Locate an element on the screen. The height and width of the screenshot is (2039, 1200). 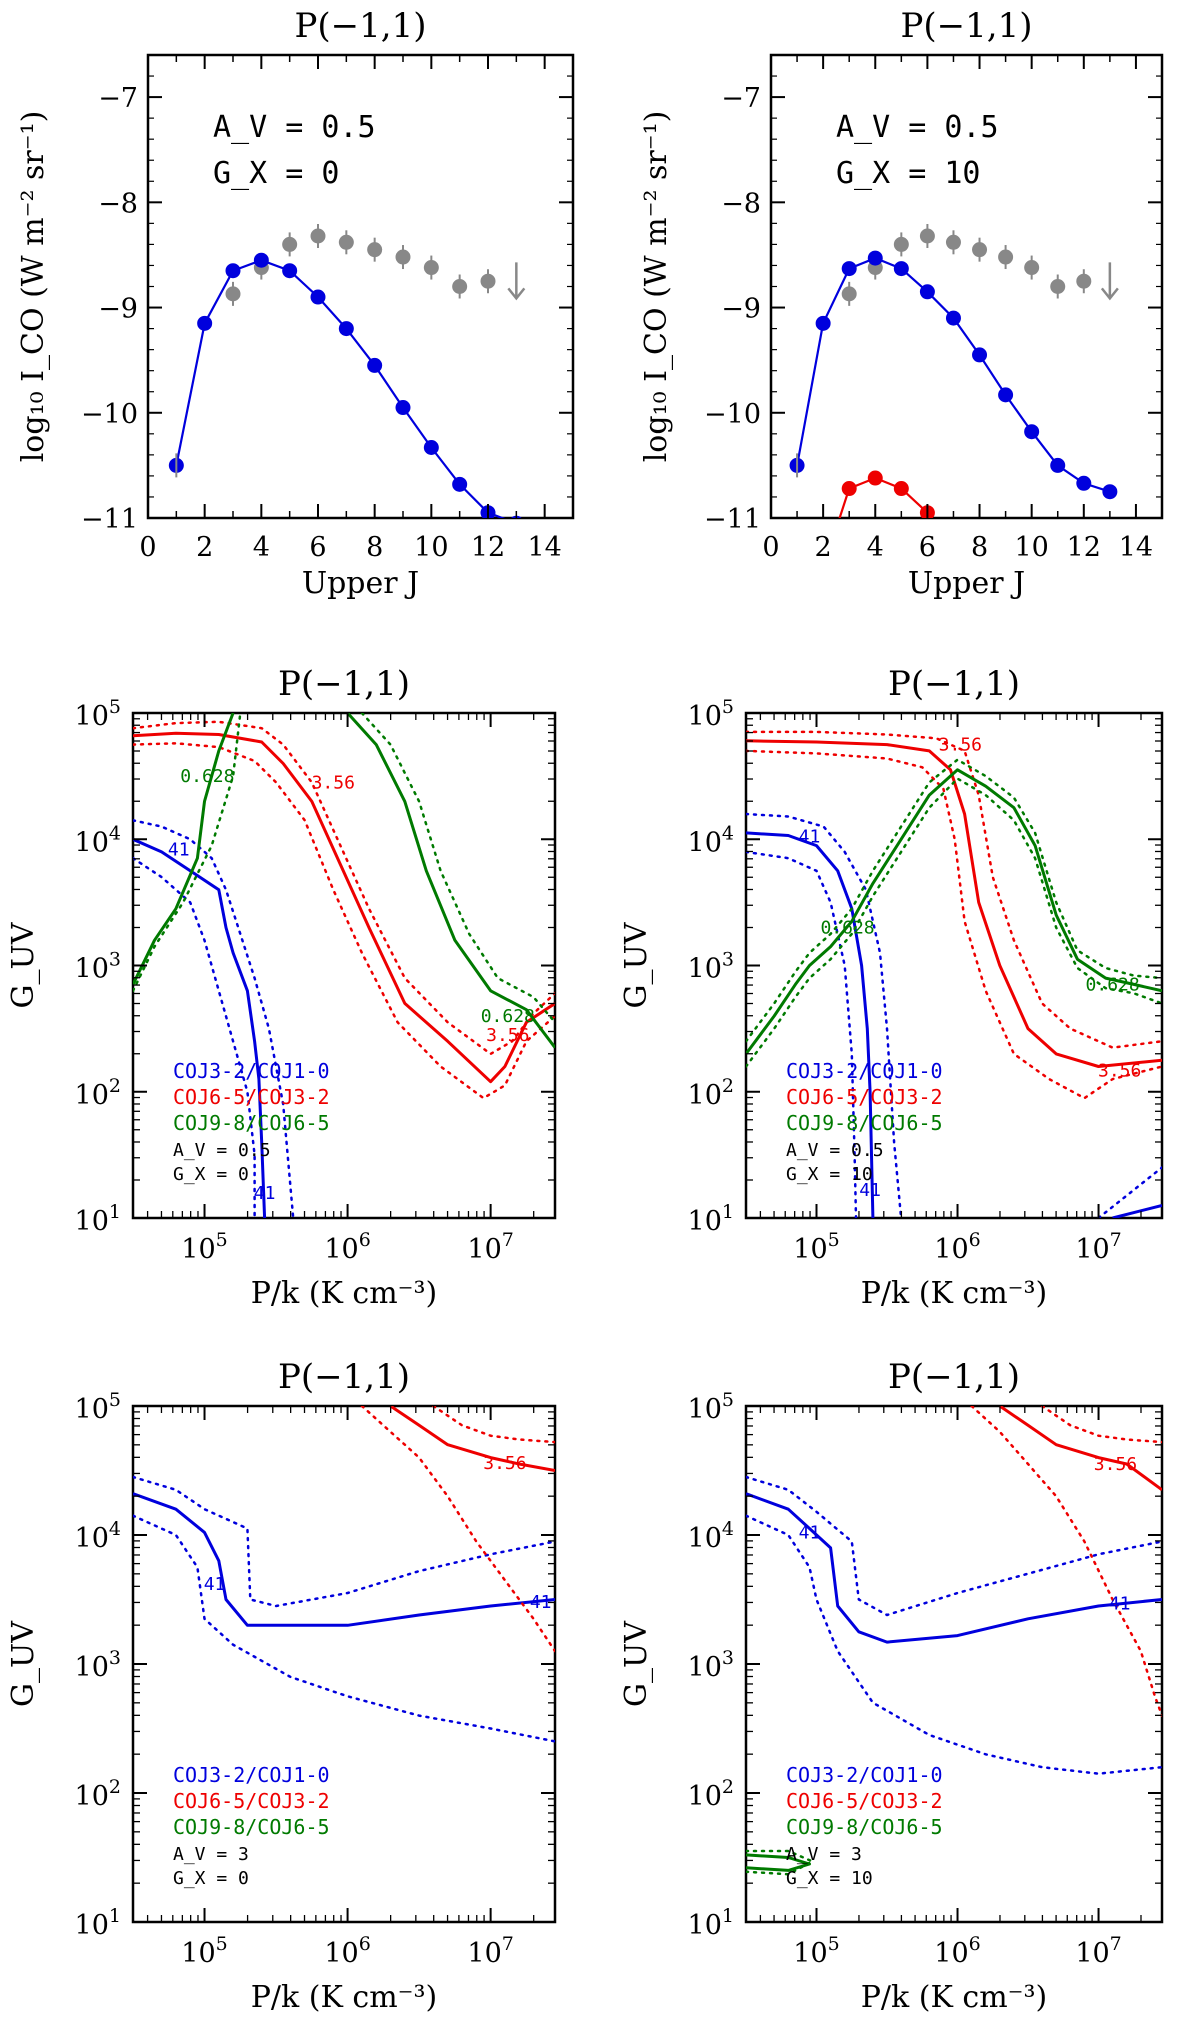
legend-entry: COJ6-5/COJ3-2 is located at coordinates (251, 1801).